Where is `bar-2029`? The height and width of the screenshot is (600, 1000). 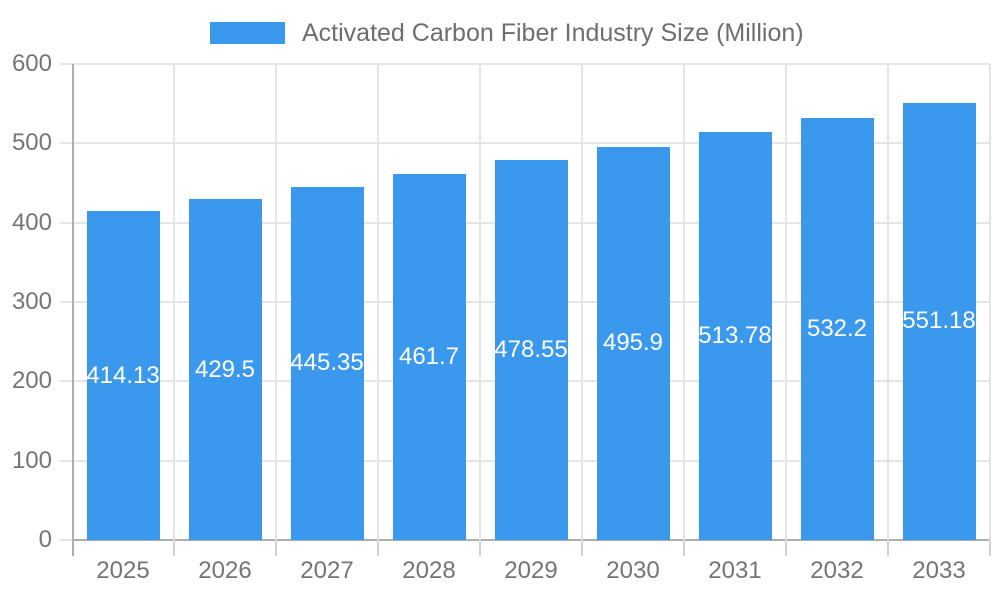 bar-2029 is located at coordinates (531, 350).